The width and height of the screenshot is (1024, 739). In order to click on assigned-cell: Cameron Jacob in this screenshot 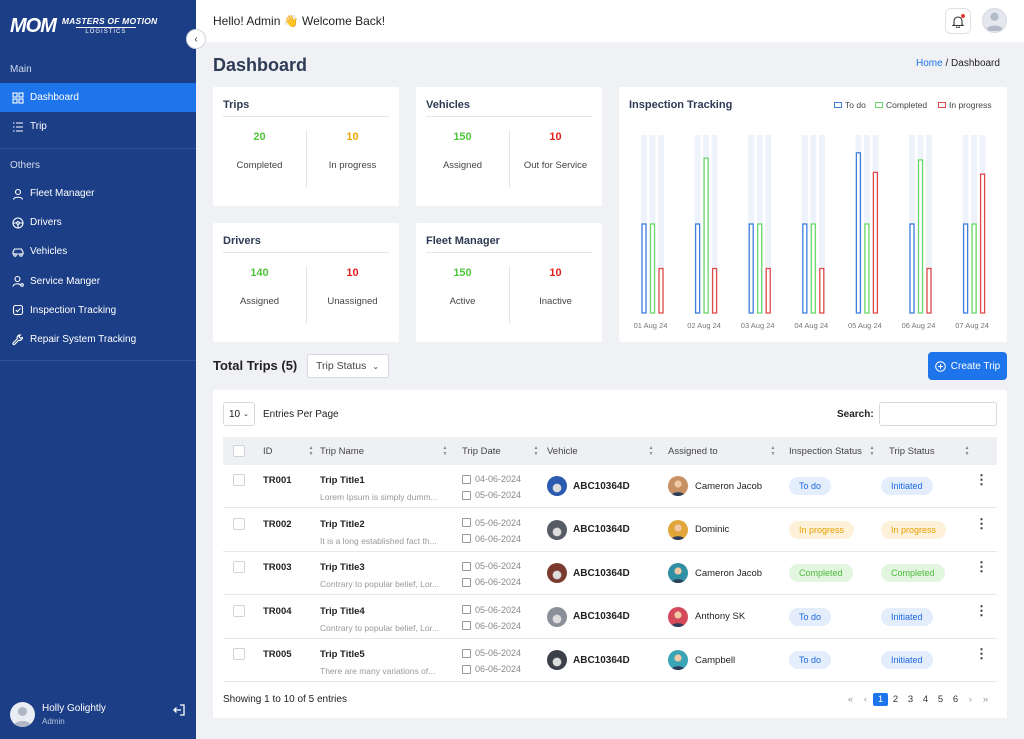, I will do `click(715, 573)`.